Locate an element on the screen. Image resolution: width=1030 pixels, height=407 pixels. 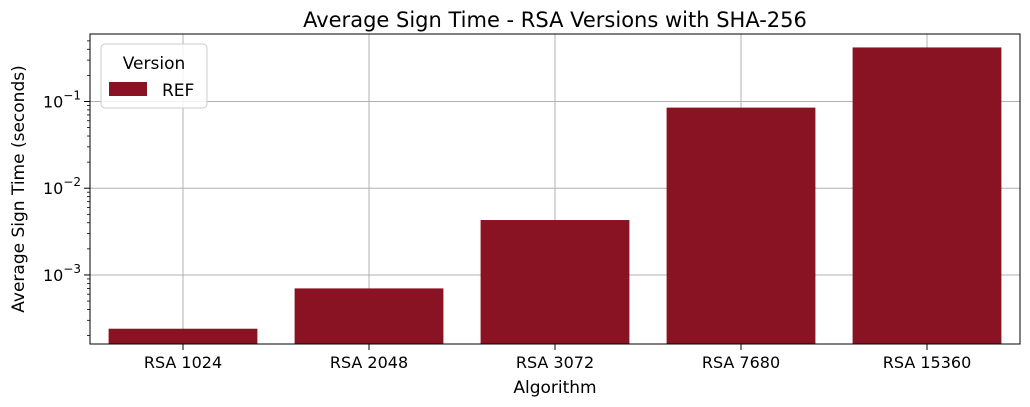
y-tick-label: 10⁻¹ is located at coordinates (62, 99).